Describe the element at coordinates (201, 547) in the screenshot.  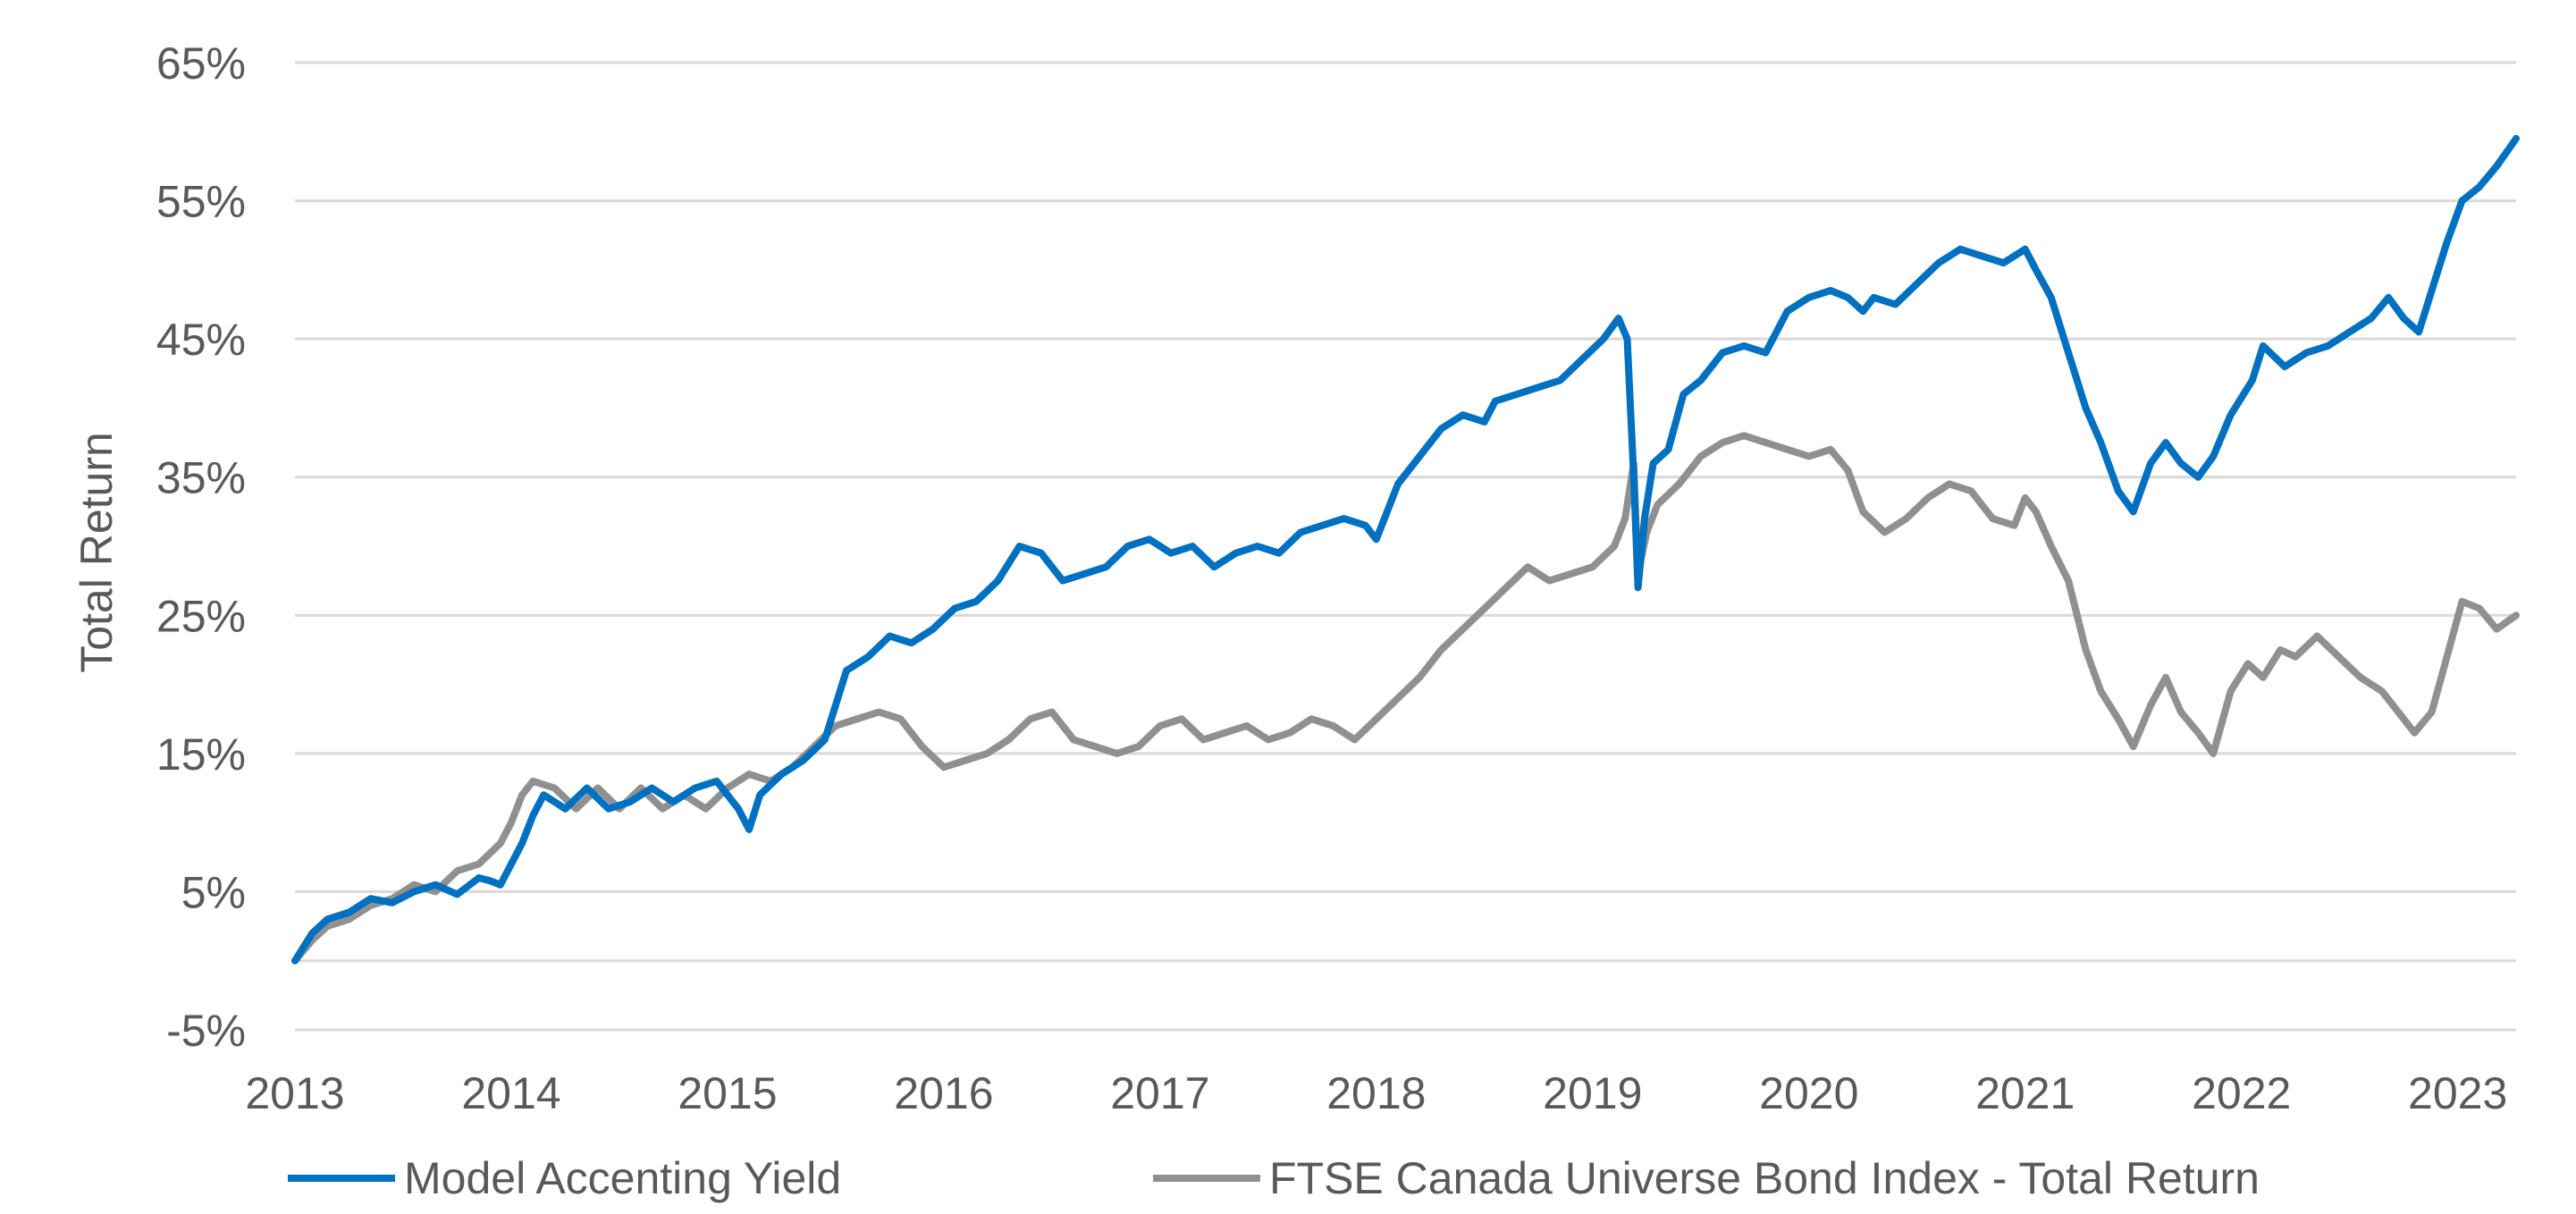
I see `y-axis-ticks: 65% 55% 45% 35% 25% 15% 5% -5%` at that location.